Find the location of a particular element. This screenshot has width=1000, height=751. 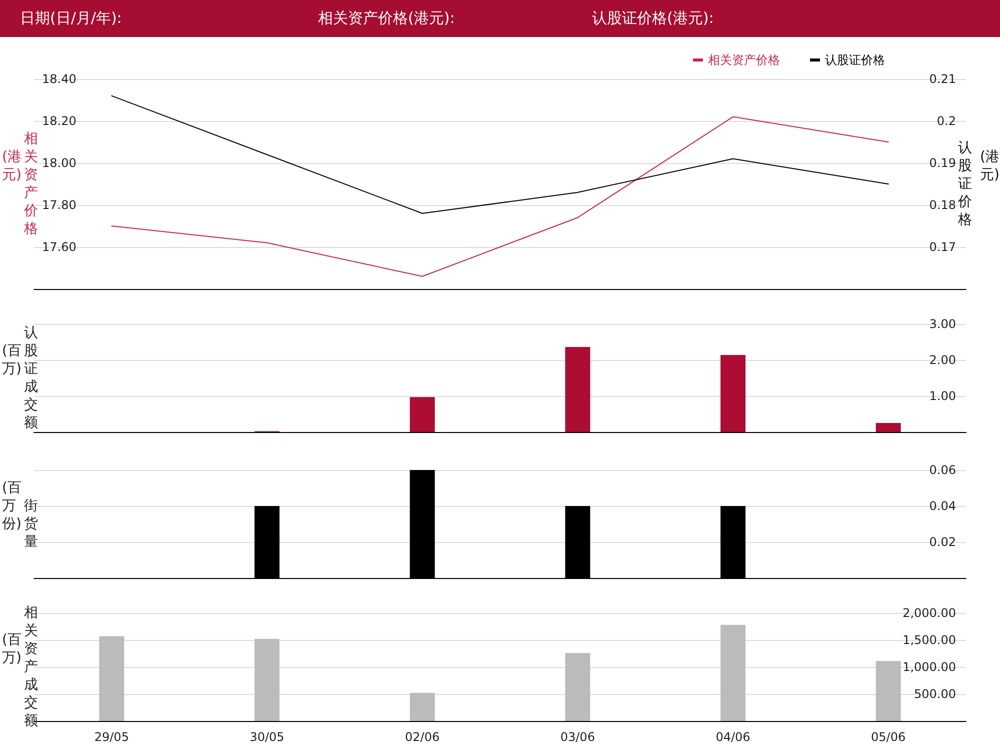

y-tick-label: 0.02 is located at coordinates (942, 542).